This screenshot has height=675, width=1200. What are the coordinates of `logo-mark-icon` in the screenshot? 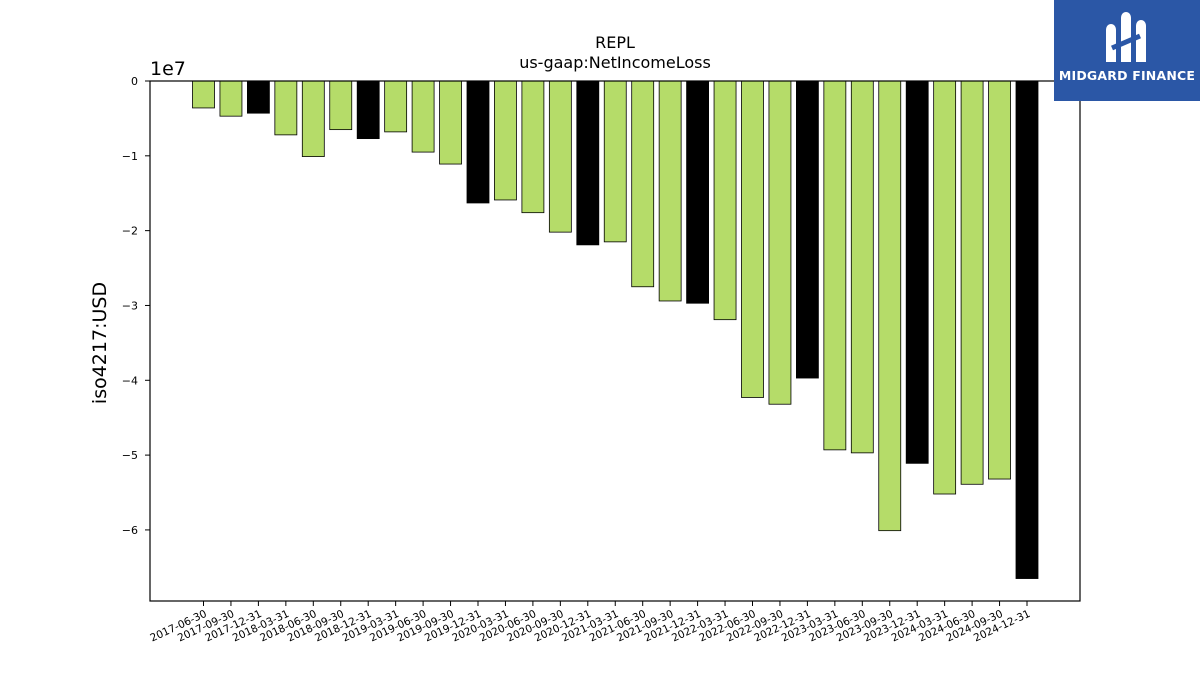 It's located at (1126, 37).